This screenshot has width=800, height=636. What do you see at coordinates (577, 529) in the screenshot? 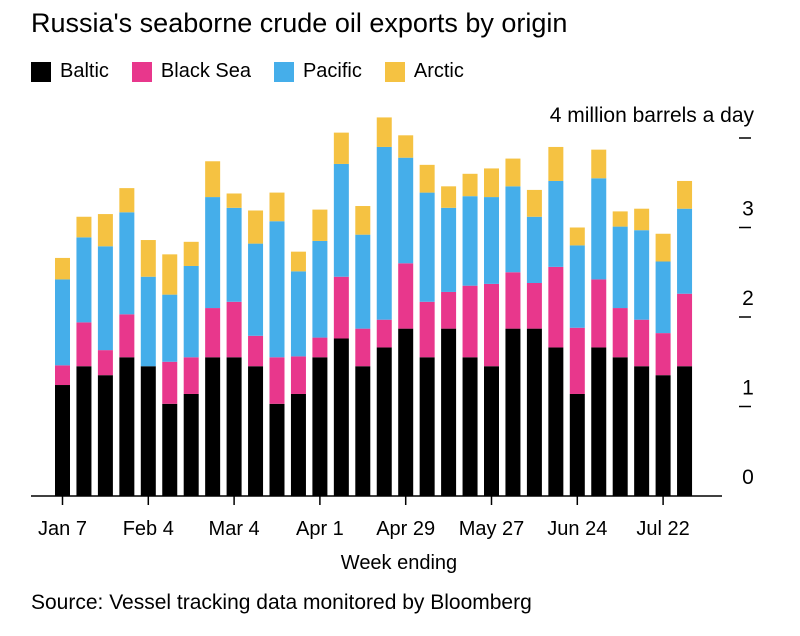
I see `x-tick-label-24: Jun 24` at bounding box center [577, 529].